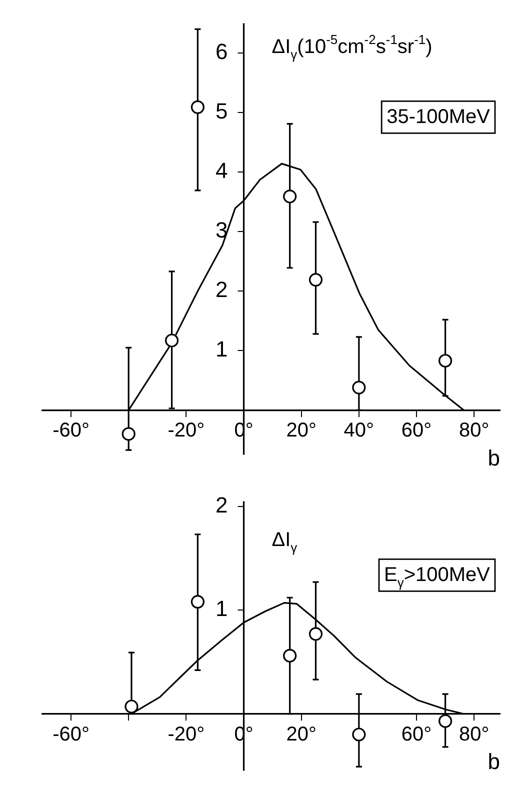  I want to click on y-tick-label: 3, so click(222, 230).